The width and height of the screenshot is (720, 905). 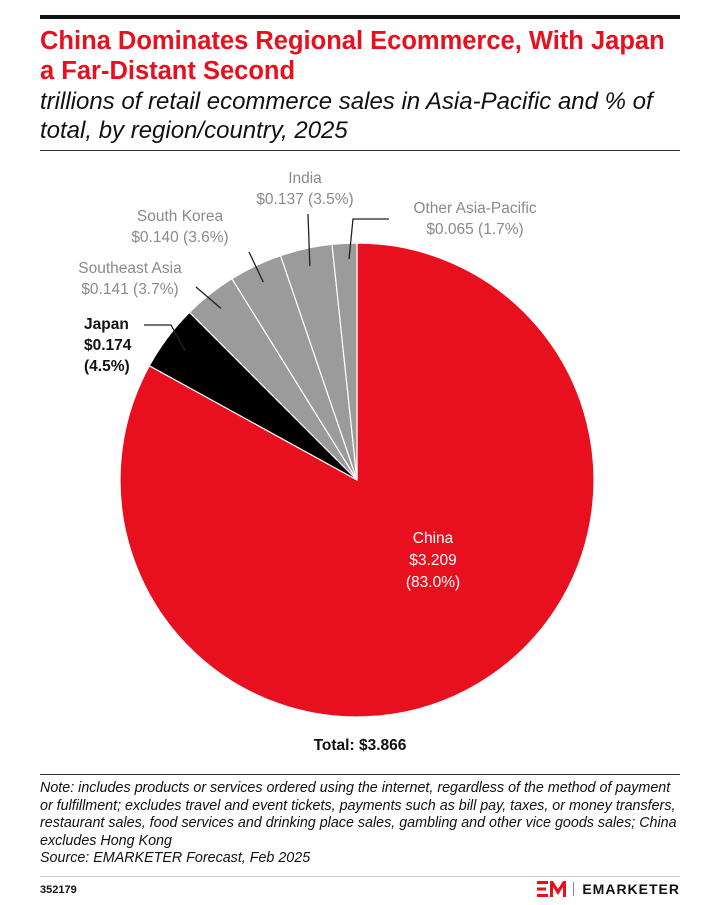 I want to click on slice-label-japan-value: $0.174, so click(x=108, y=345).